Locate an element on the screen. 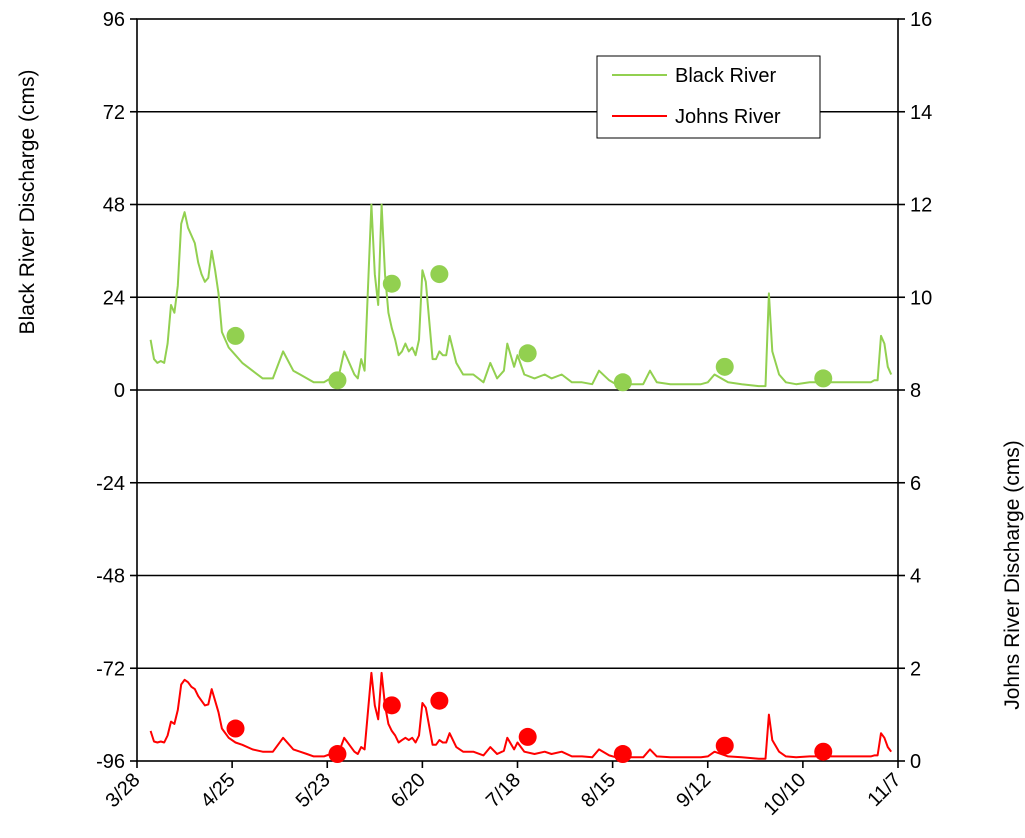 Image resolution: width=1025 pixels, height=838 pixels. legend-label-johns-river: Johns River is located at coordinates (728, 117).